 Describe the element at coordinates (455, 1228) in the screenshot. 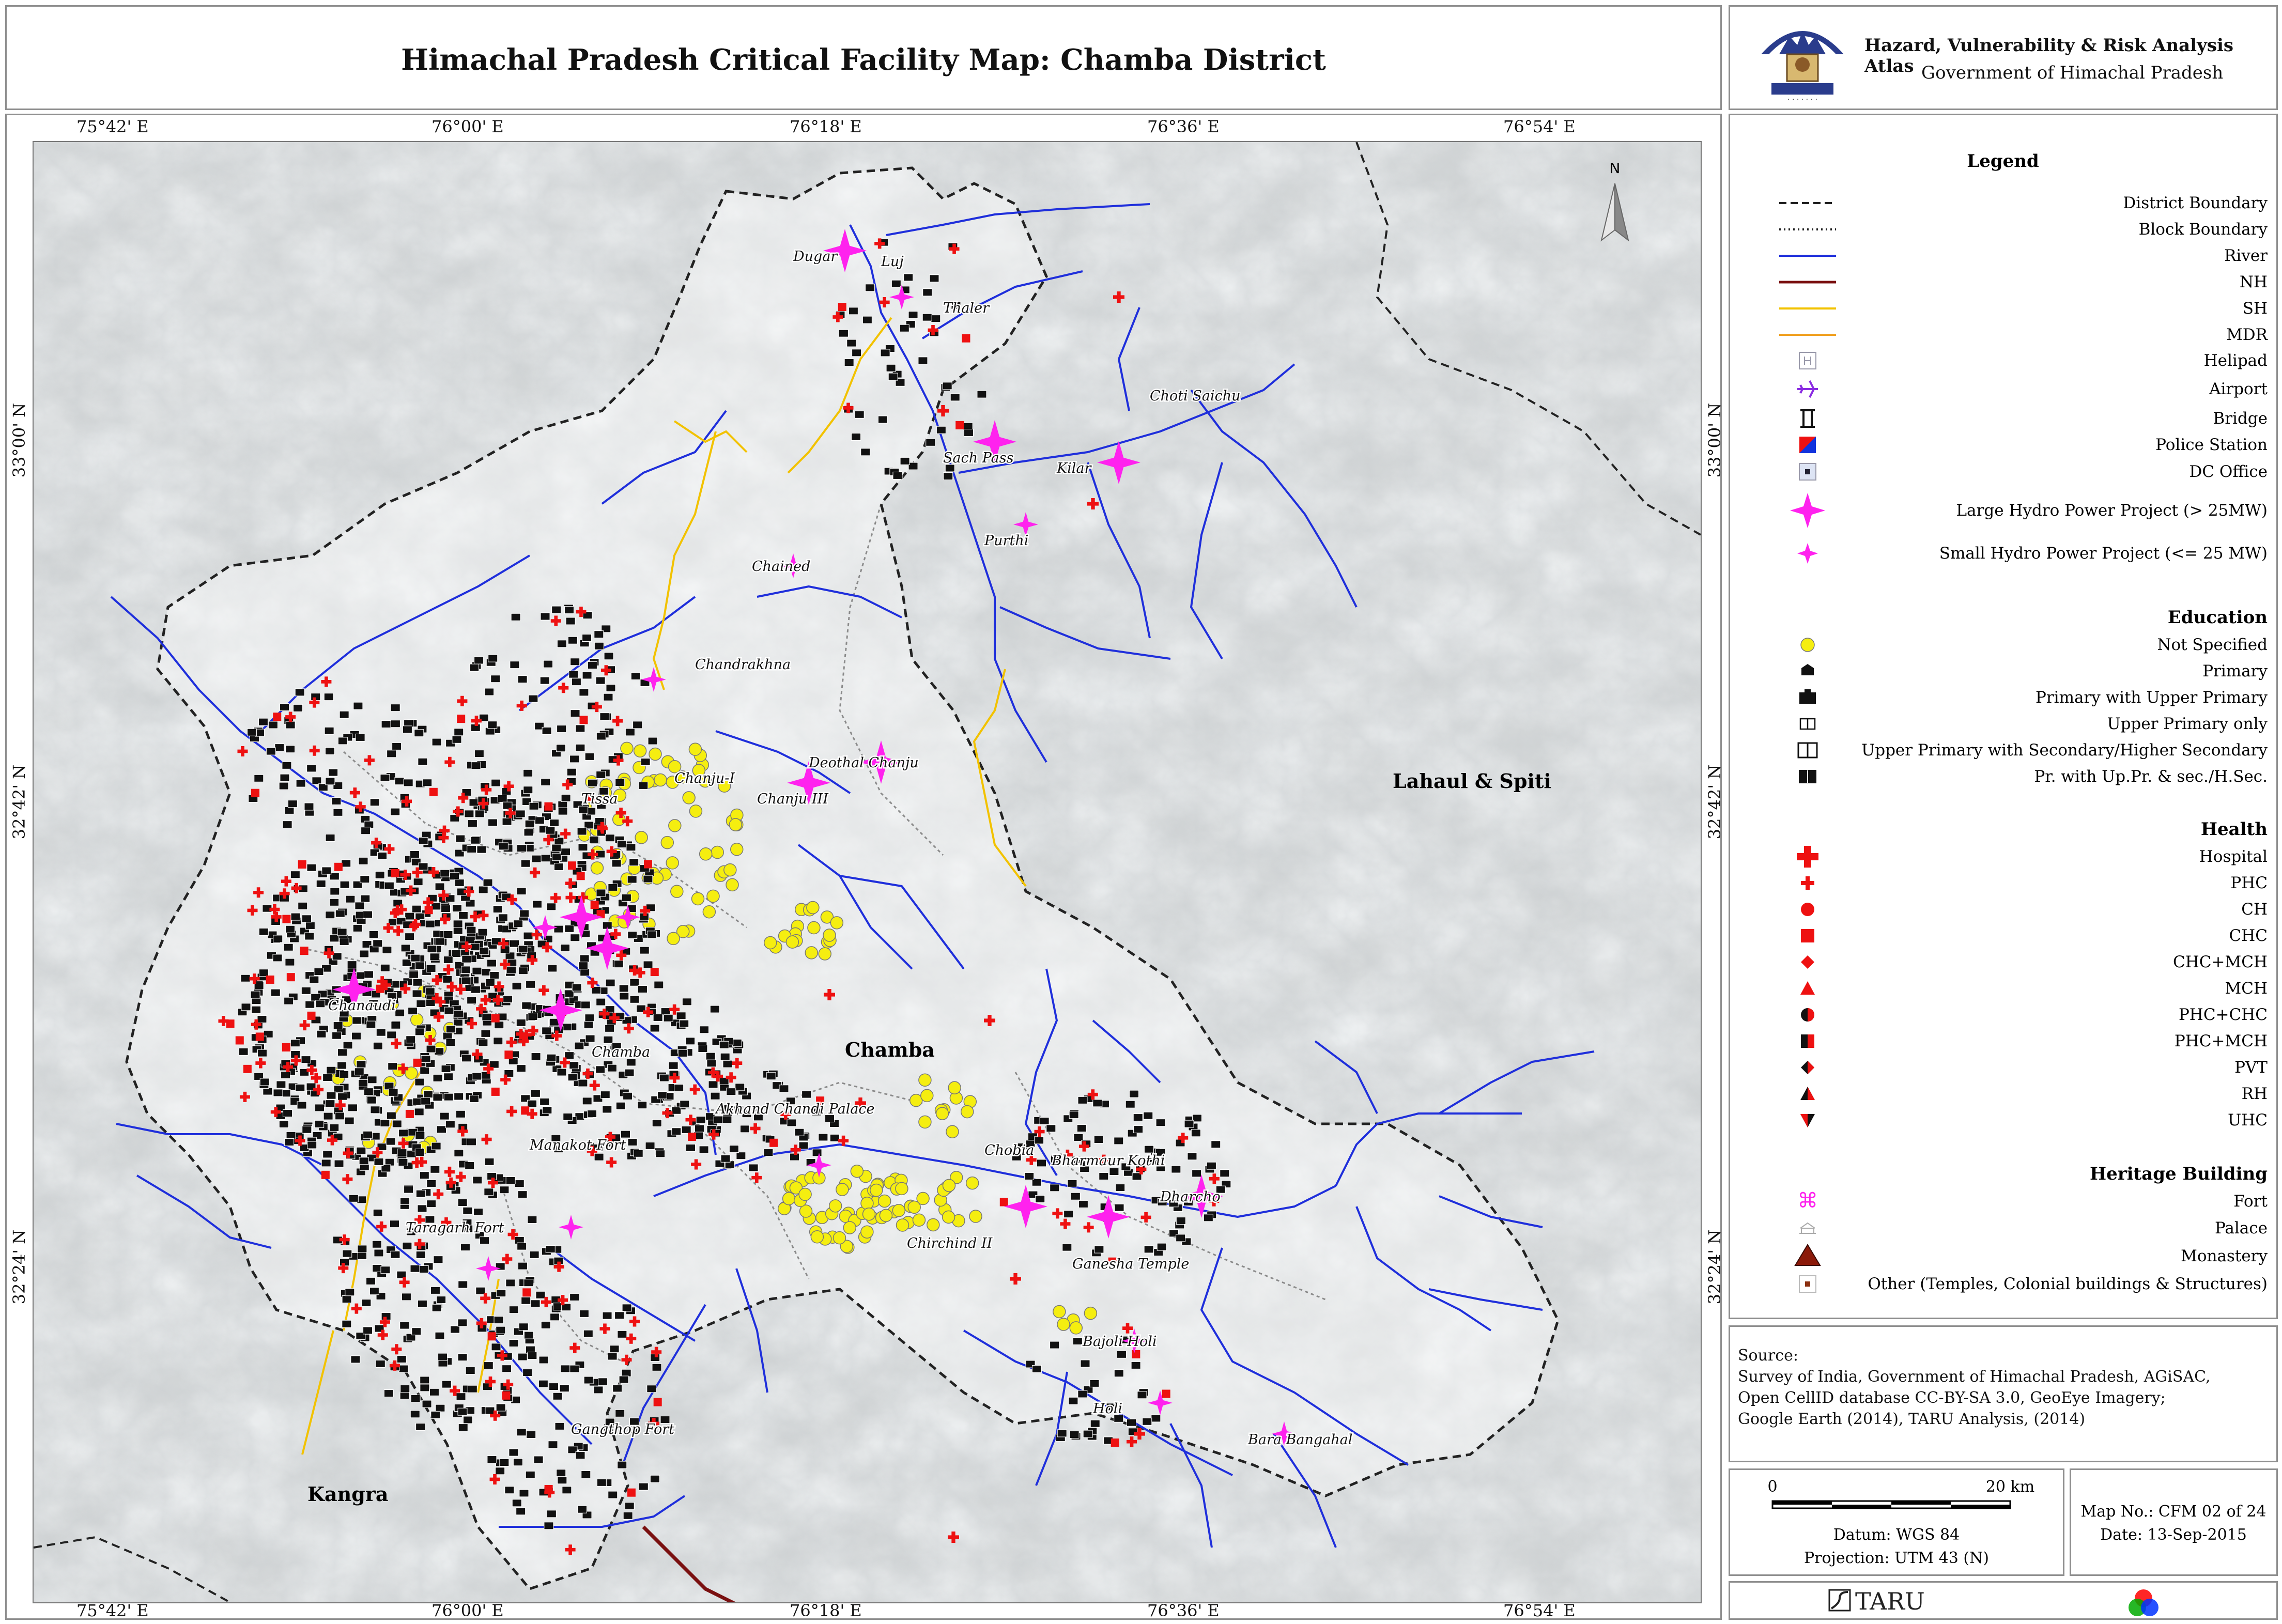

I see `place-label: Taragarh Fort` at that location.